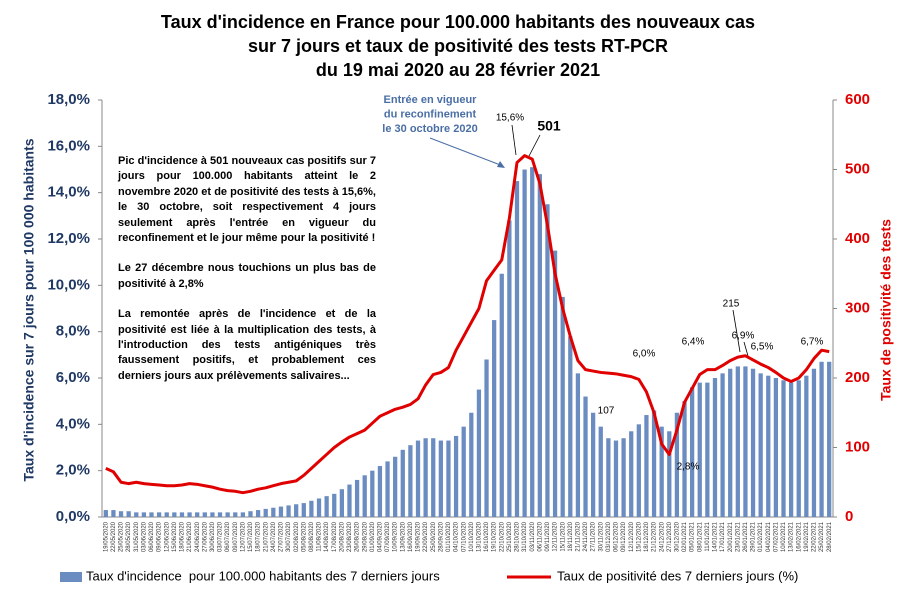 The height and width of the screenshot is (606, 915). What do you see at coordinates (472, 536) in the screenshot?
I see `x-tick-label: 10/10/2020` at bounding box center [472, 536].